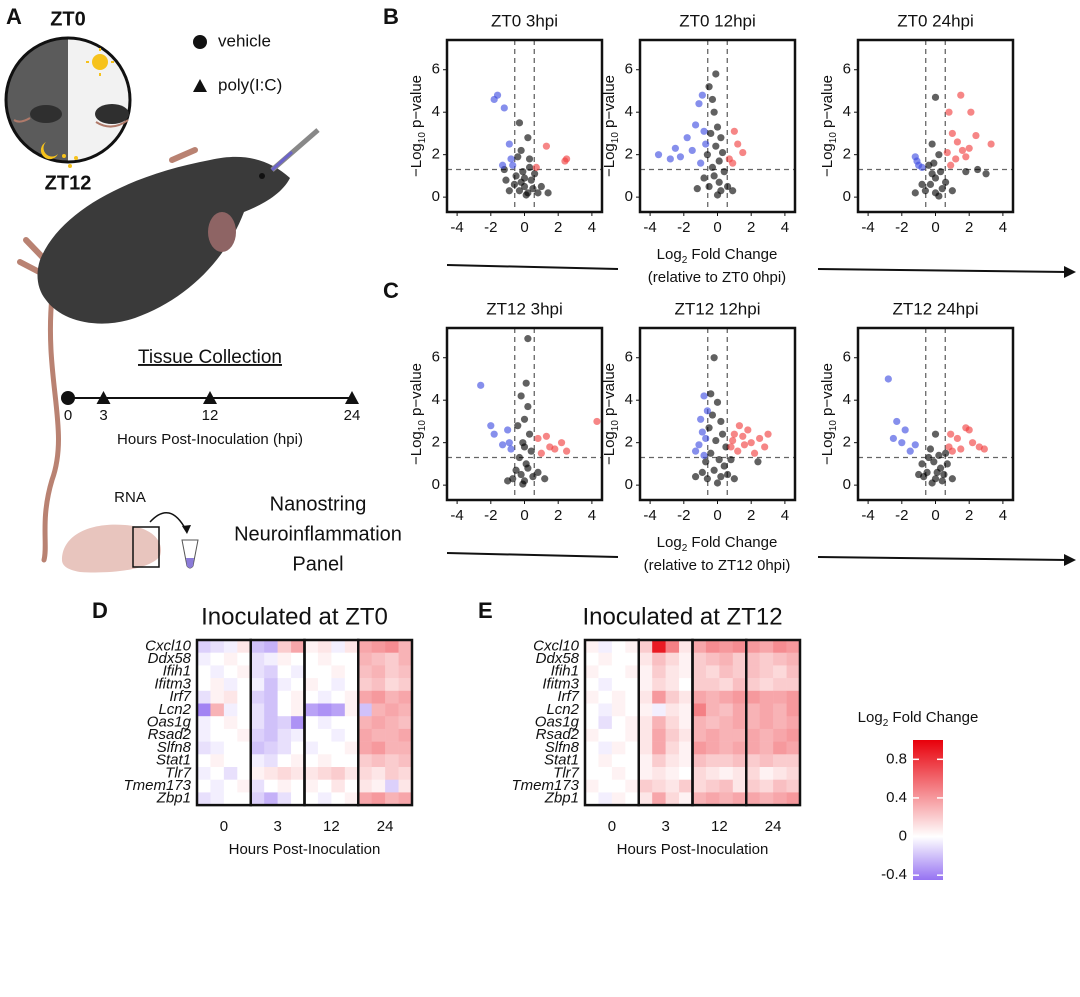 This screenshot has height=997, width=1080. Describe the element at coordinates (935, 227) in the screenshot. I see `x-tick-label: 0` at that location.